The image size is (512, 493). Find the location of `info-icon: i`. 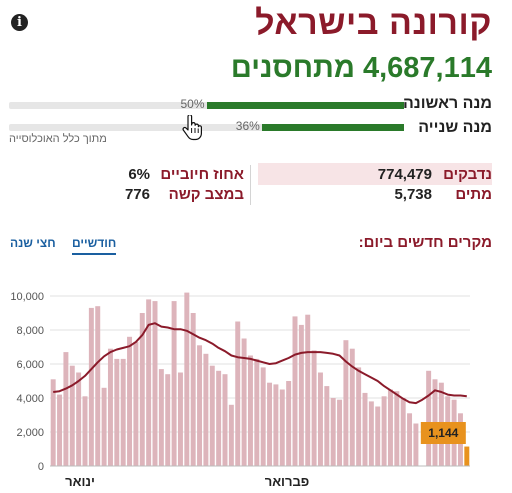

info-icon: i is located at coordinates (19, 22).